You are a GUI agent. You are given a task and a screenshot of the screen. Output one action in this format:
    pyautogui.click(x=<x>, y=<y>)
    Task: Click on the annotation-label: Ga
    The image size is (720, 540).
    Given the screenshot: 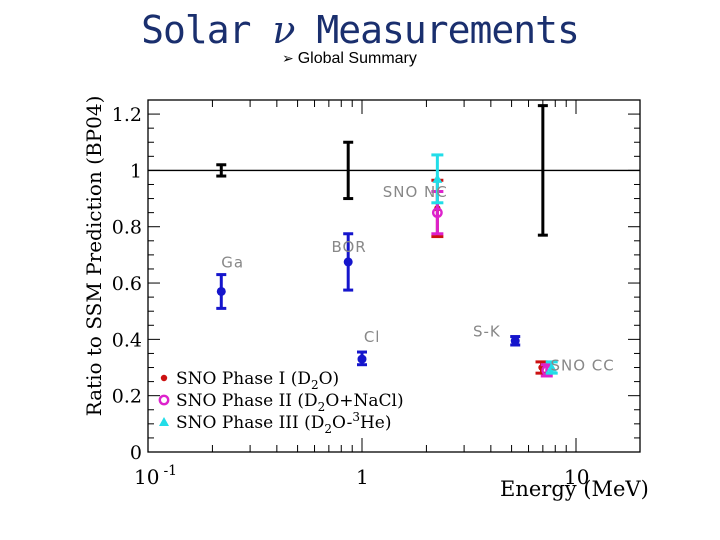 What is the action you would take?
    pyautogui.click(x=232, y=263)
    